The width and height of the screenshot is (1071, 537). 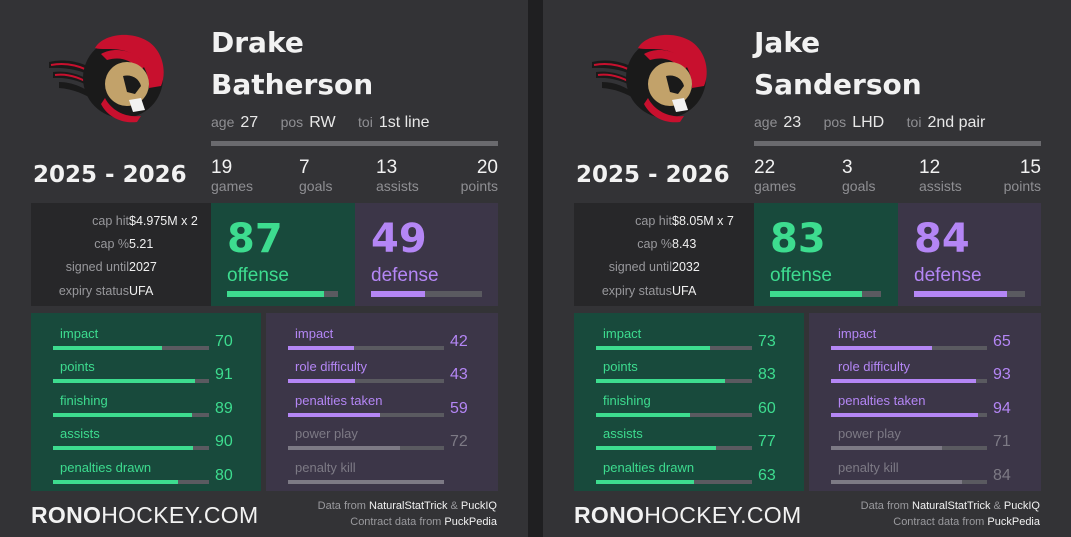 What do you see at coordinates (654, 244) in the screenshot?
I see `contract-label: cap %` at bounding box center [654, 244].